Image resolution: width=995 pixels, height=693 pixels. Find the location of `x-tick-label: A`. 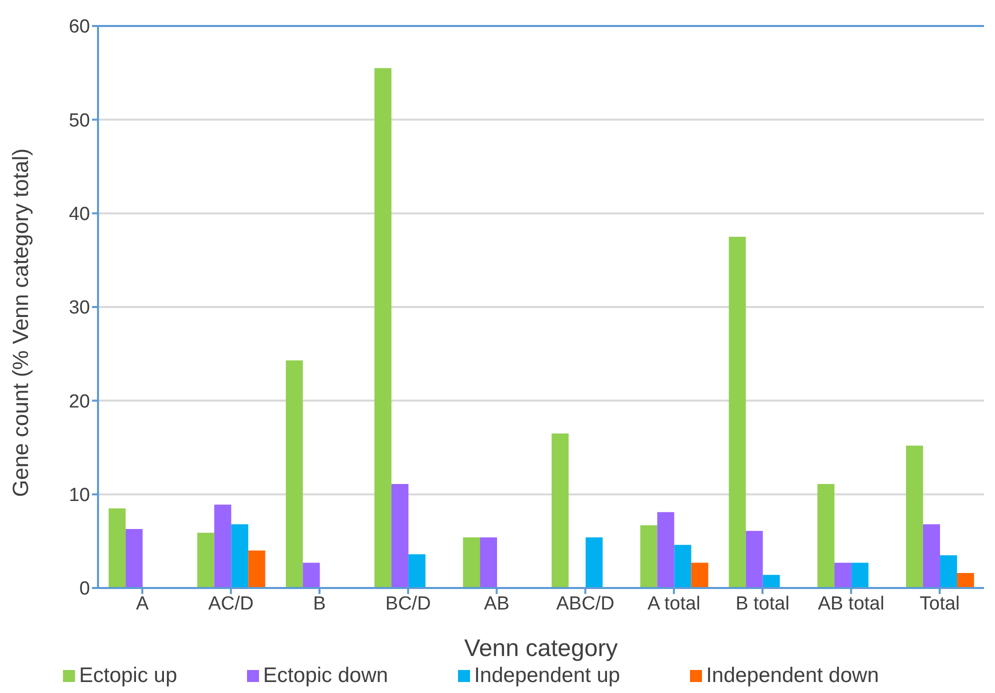

x-tick-label: A is located at coordinates (142, 603).